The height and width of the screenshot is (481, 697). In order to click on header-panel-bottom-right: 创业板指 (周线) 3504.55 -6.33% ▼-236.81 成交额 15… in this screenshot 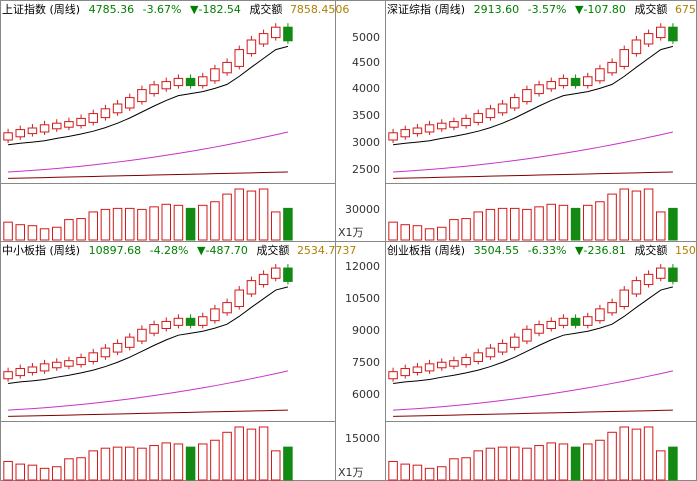, I will do `click(541, 249)`.